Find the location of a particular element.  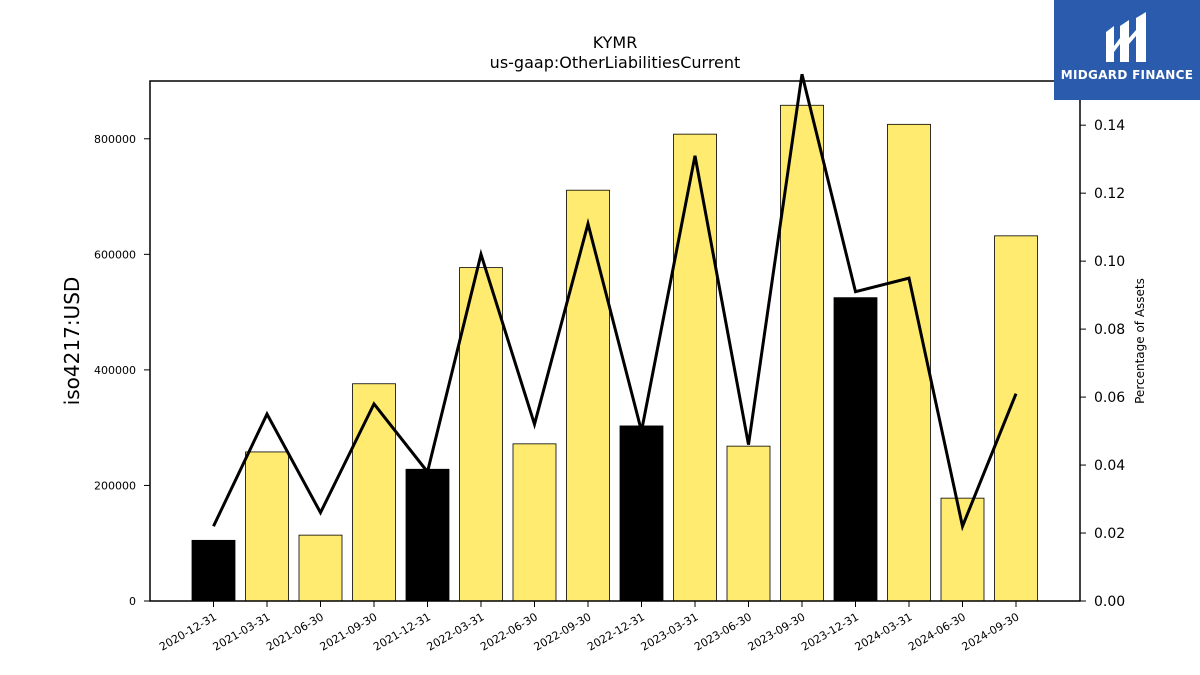

y-tick-label: 400000 is located at coordinates (115, 370).